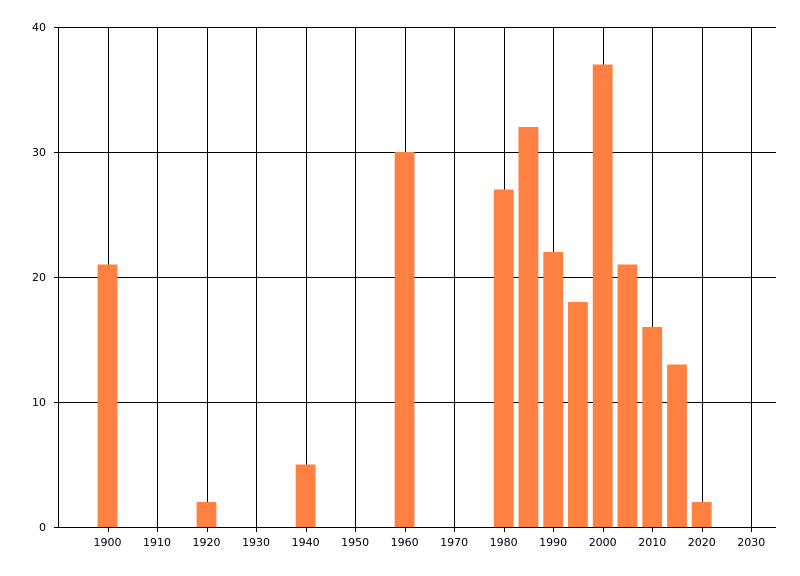  Describe the element at coordinates (751, 542) in the screenshot. I see `x-tick-label-2030: 2030` at that location.